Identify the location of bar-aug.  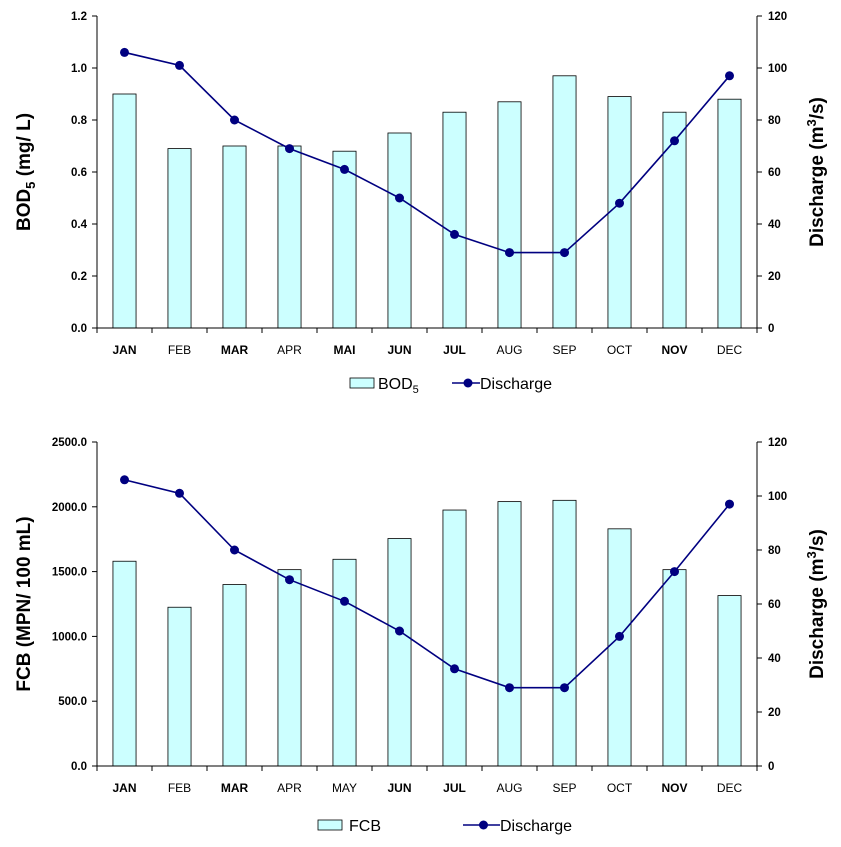
(509, 215).